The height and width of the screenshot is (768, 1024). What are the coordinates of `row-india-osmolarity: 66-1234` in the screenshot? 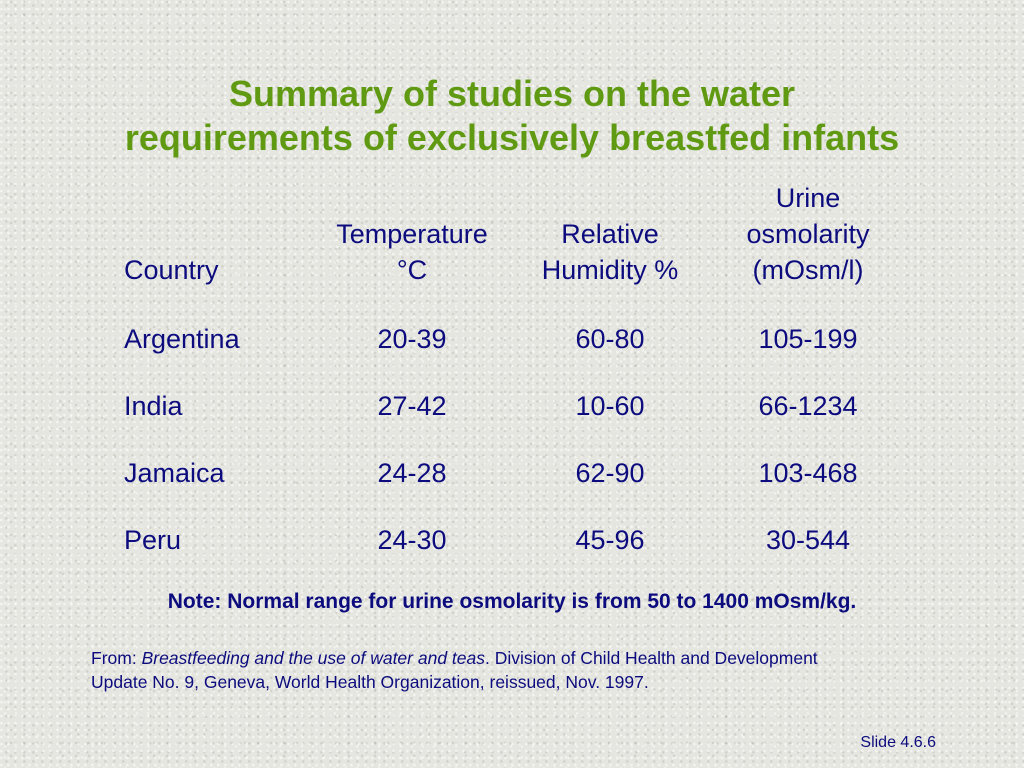 It's located at (808, 406).